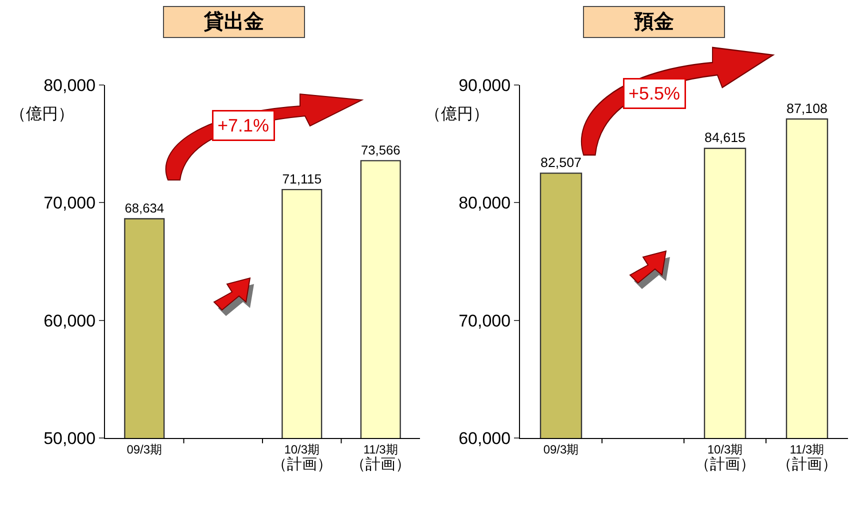 The image size is (852, 510). What do you see at coordinates (807, 108) in the screenshot?
I see `data-label: 87,108` at bounding box center [807, 108].